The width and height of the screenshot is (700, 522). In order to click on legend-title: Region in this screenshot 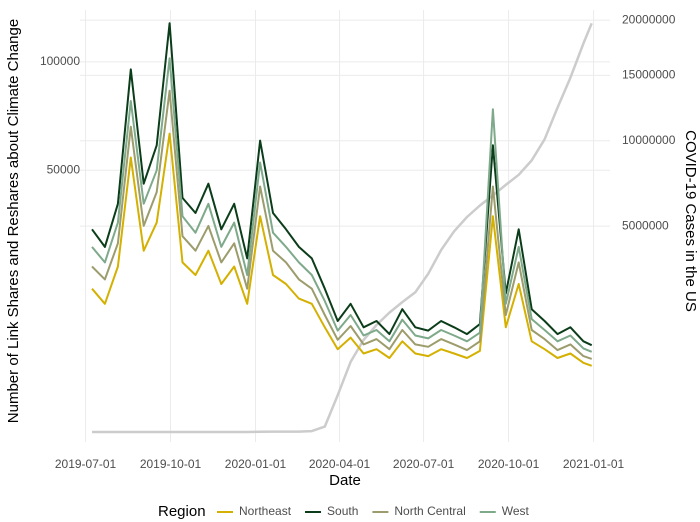, I will do `click(182, 511)`.